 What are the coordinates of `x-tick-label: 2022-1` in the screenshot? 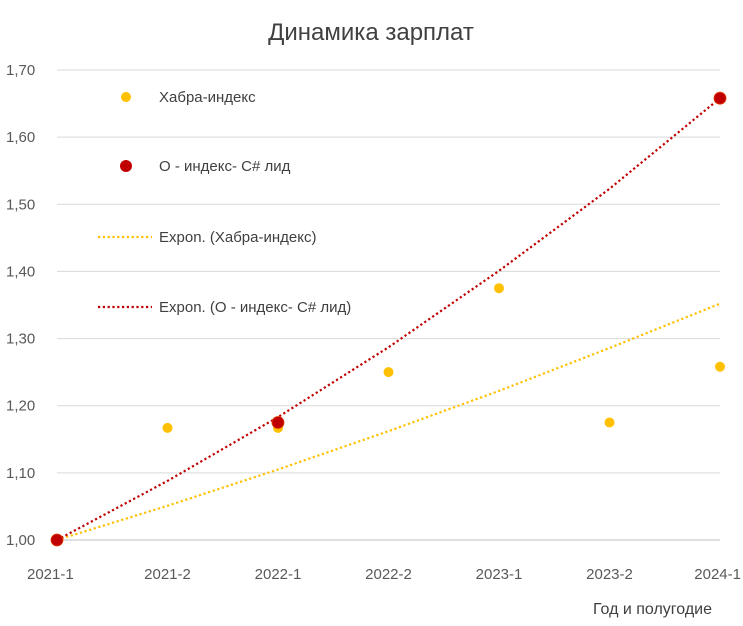 It's located at (278, 574).